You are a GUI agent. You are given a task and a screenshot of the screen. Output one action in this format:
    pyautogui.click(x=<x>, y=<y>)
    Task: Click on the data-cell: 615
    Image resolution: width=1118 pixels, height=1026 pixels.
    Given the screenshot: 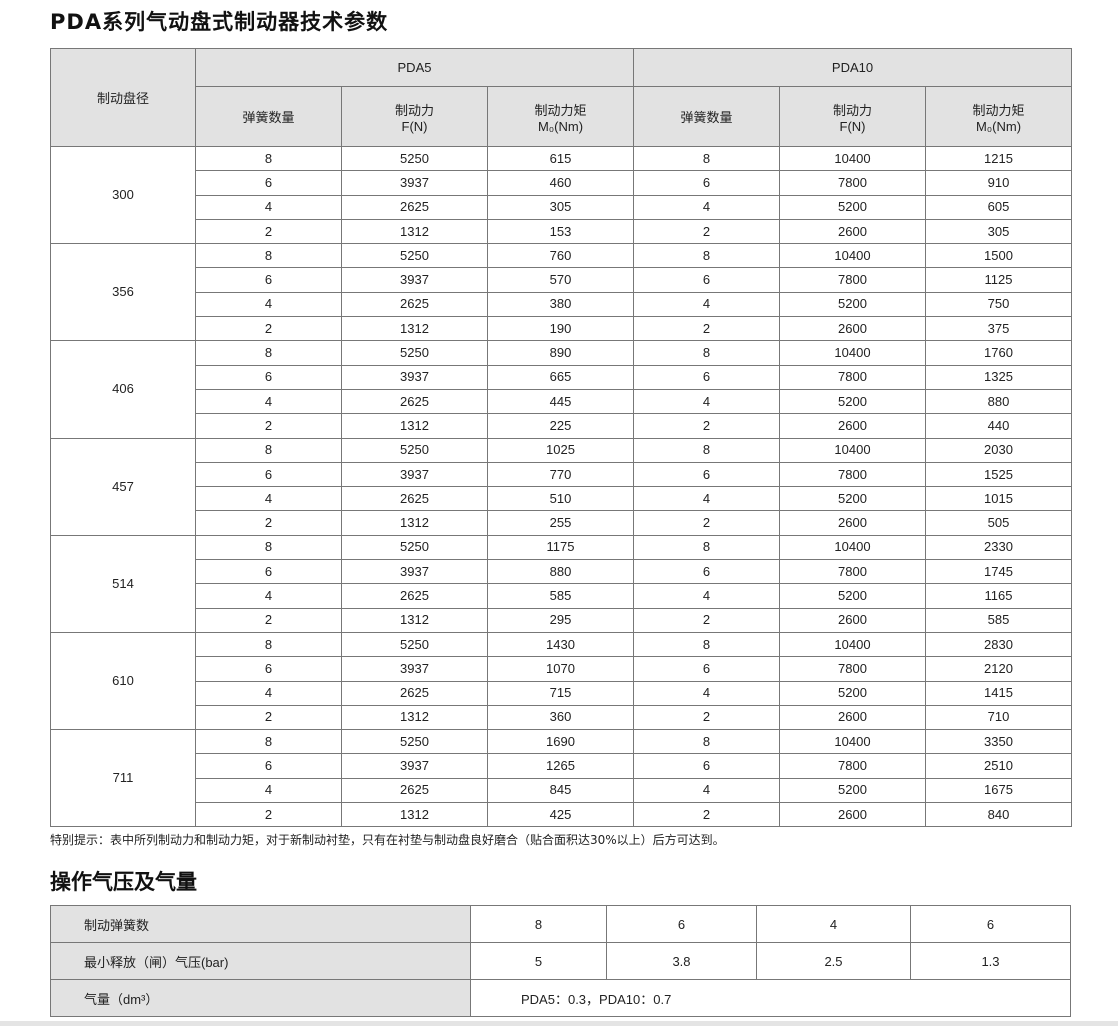 What is the action you would take?
    pyautogui.click(x=560, y=158)
    